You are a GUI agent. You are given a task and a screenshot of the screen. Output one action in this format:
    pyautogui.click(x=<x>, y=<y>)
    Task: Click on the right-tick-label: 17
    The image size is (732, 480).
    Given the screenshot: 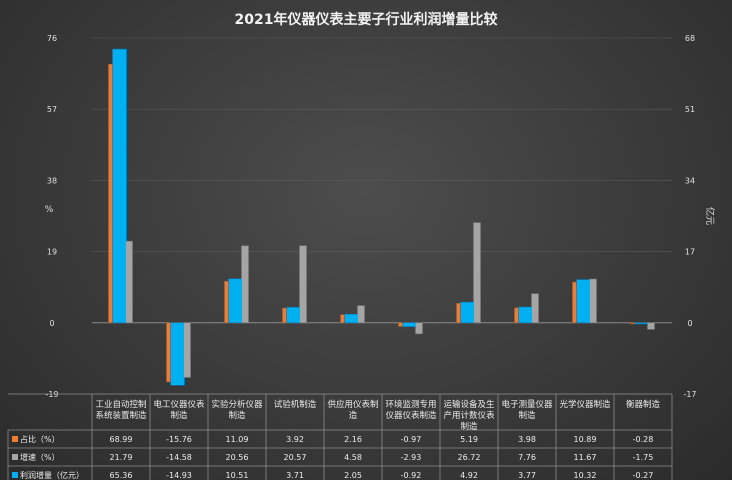 What is the action you would take?
    pyautogui.click(x=690, y=252)
    